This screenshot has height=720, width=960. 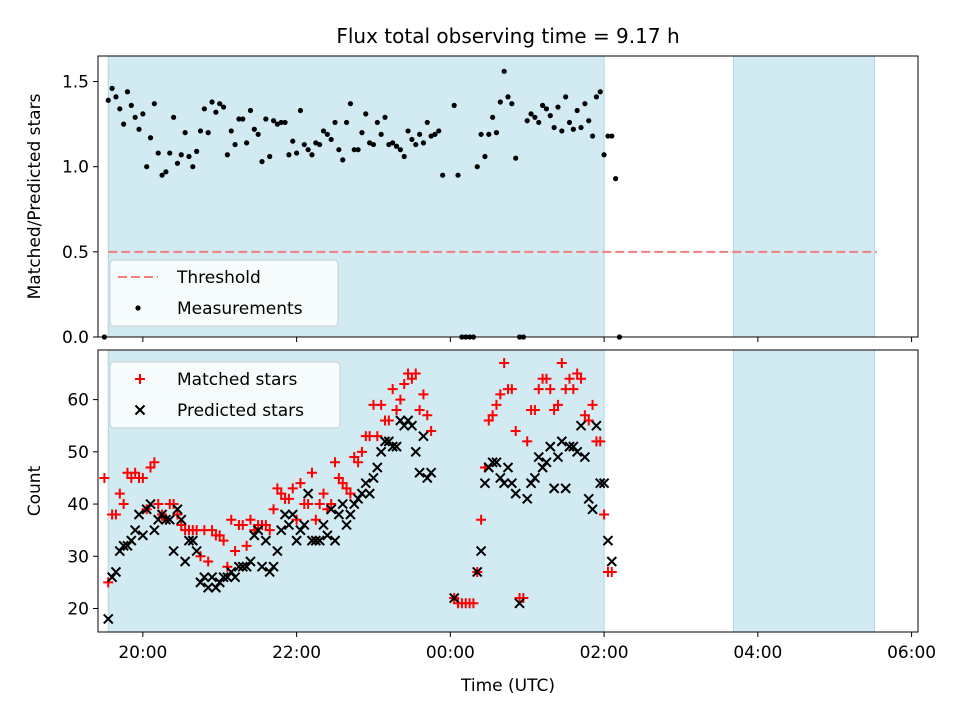 What do you see at coordinates (140, 379) in the screenshot?
I see `legend-matched-swatch` at bounding box center [140, 379].